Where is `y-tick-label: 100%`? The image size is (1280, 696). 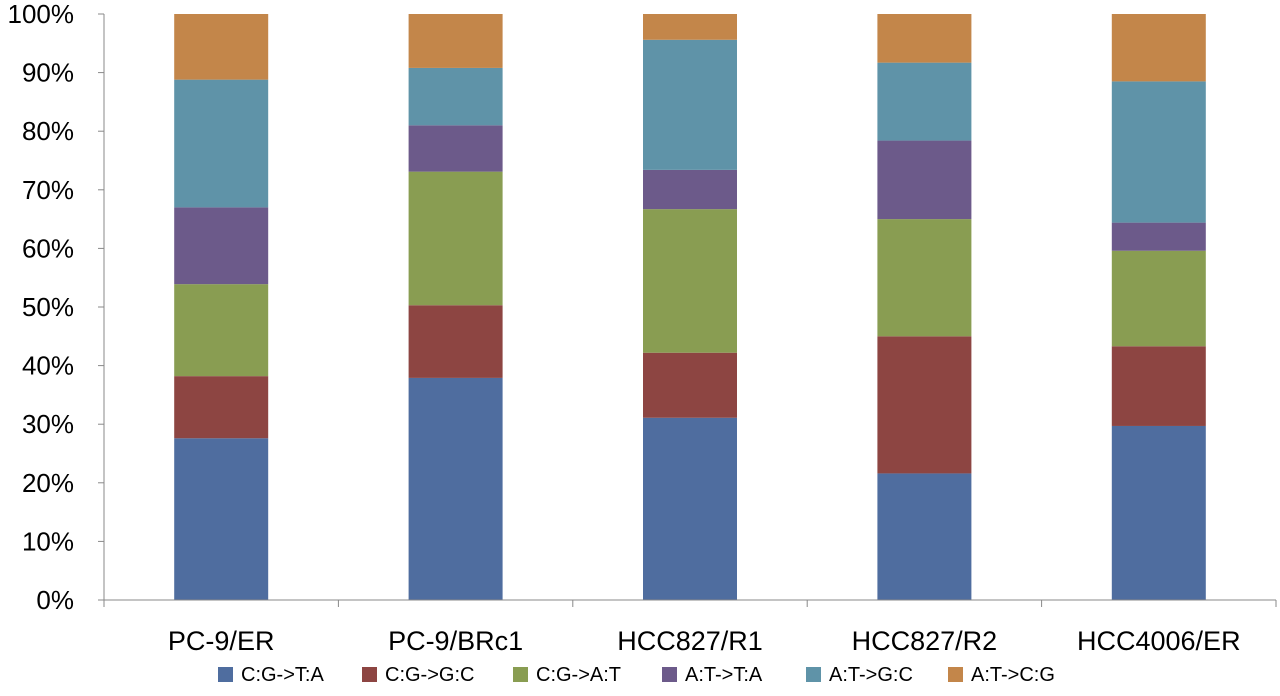 y-tick-label: 100% is located at coordinates (41, 14).